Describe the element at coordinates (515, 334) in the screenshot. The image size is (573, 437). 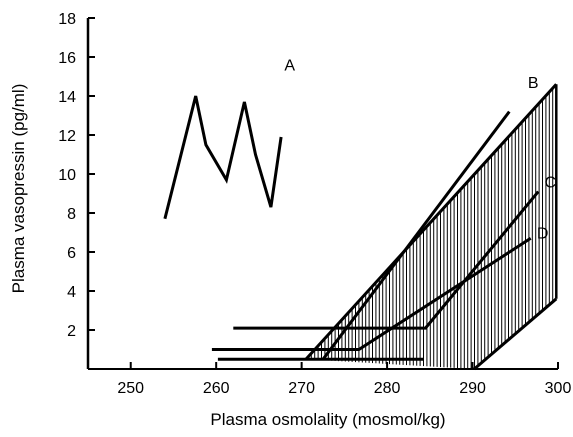
I see `region-lower-boundary` at that location.